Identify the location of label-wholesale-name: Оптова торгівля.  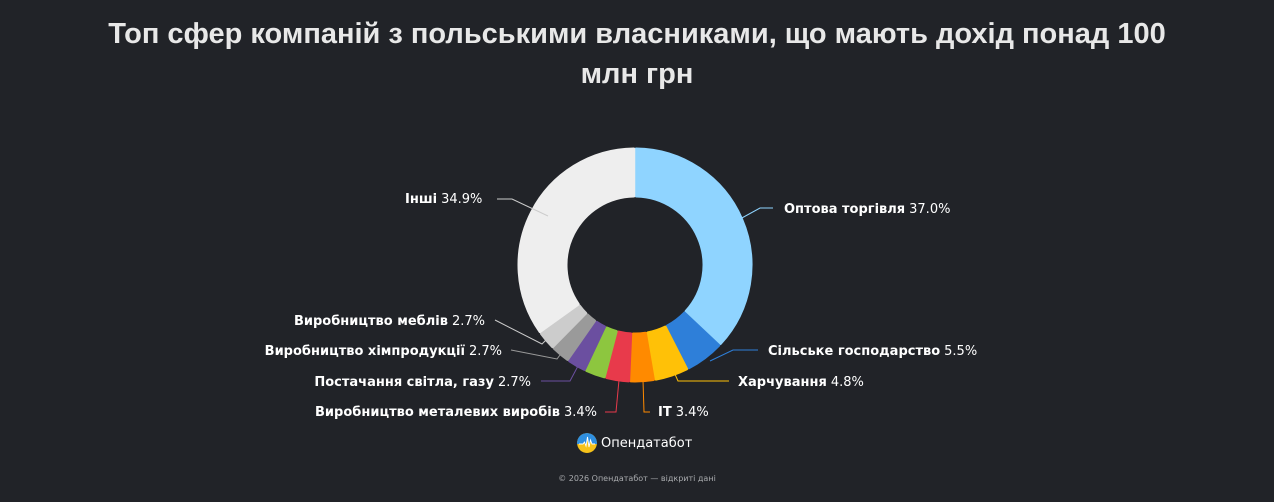
(845, 209).